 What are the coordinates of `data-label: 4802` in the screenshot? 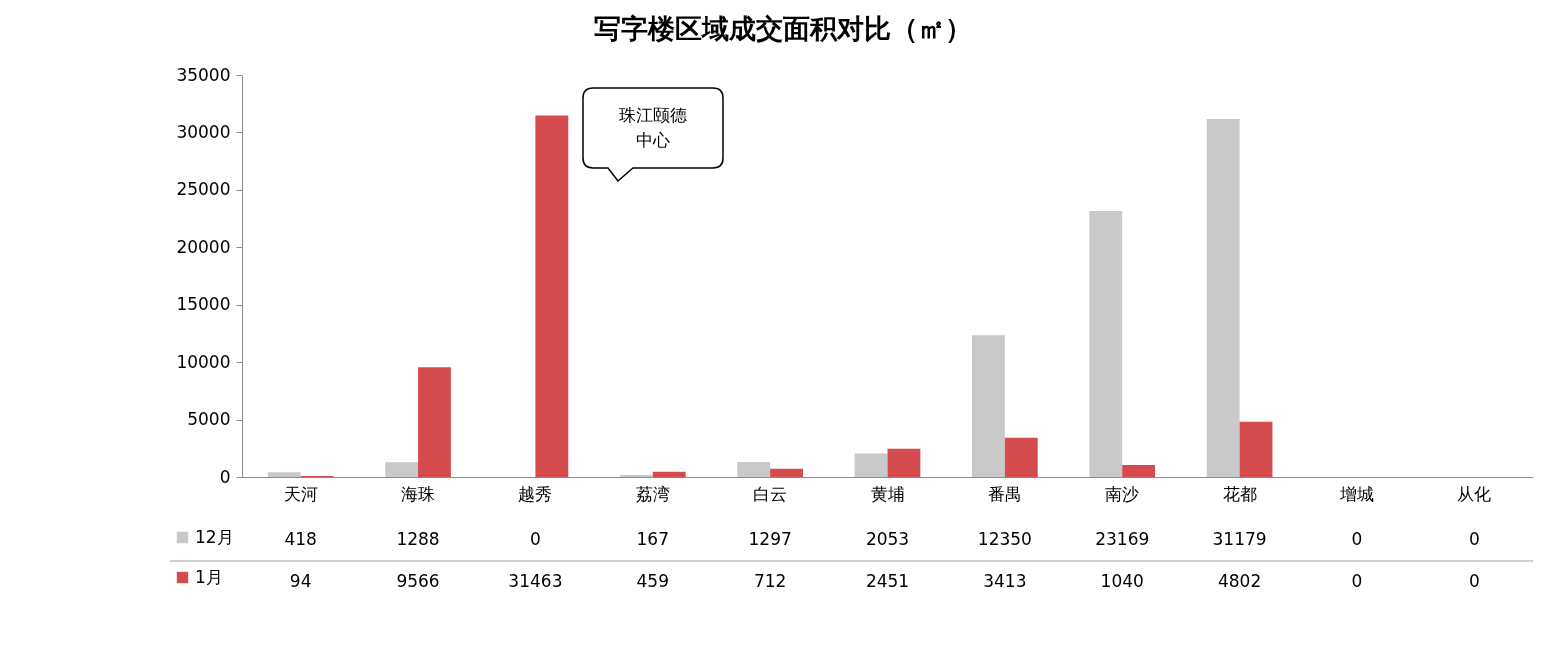 It's located at (1239, 581).